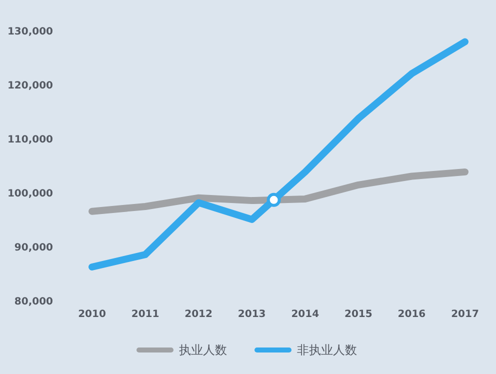  What do you see at coordinates (34, 248) in the screenshot?
I see `y-tick-label: 90,000` at bounding box center [34, 248].